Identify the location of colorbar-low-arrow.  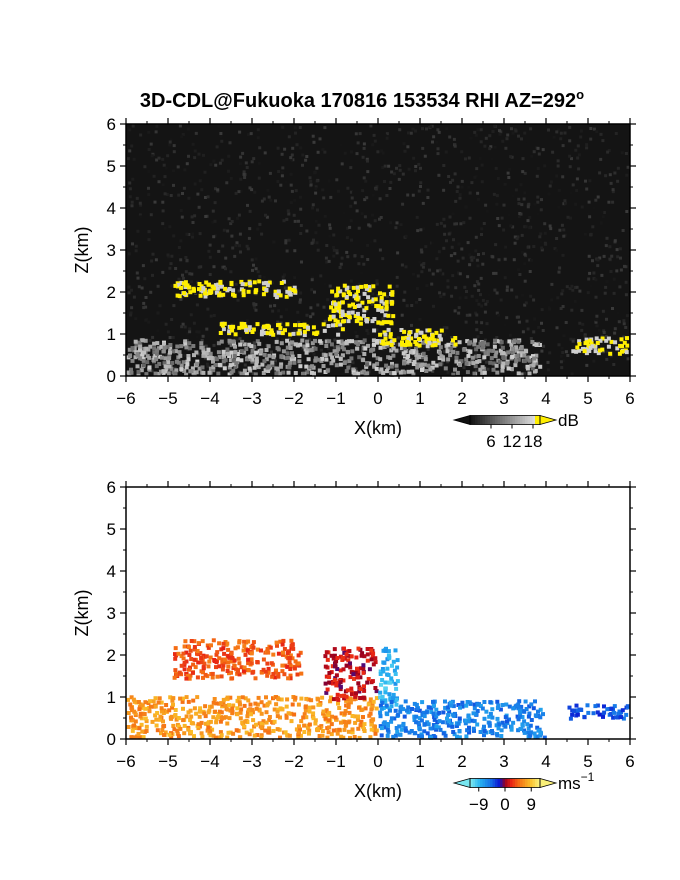
(461, 420).